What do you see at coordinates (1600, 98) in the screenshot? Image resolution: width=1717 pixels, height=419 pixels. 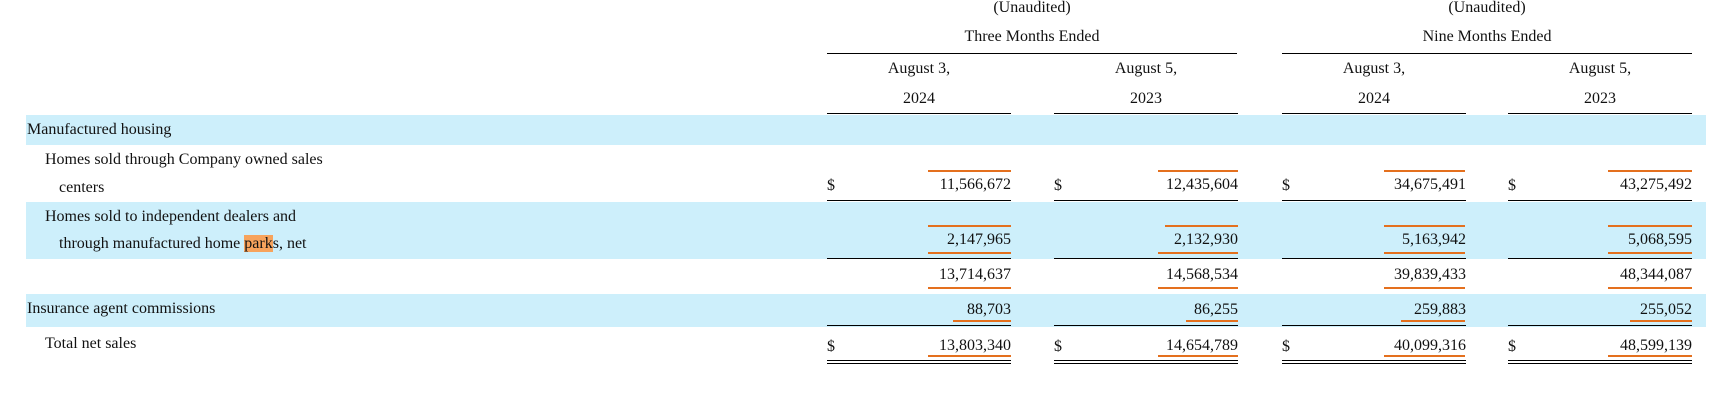 I see `col4-year: 2023` at bounding box center [1600, 98].